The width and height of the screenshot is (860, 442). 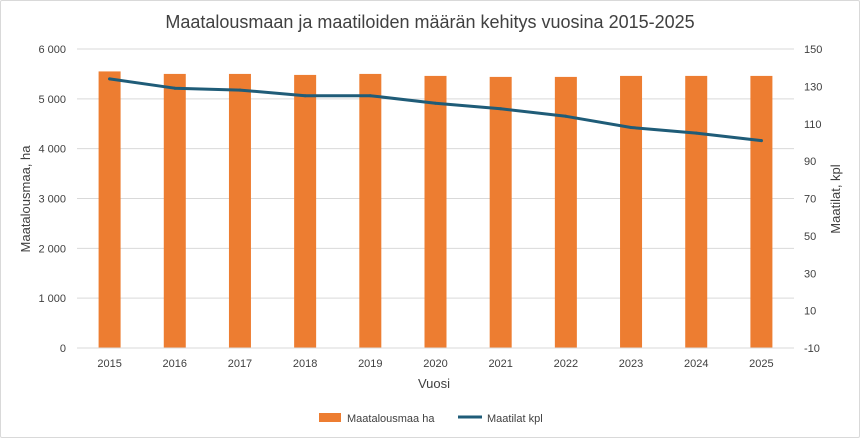 I want to click on legend-label-bar: Maatalousmaa ha, so click(x=391, y=419).